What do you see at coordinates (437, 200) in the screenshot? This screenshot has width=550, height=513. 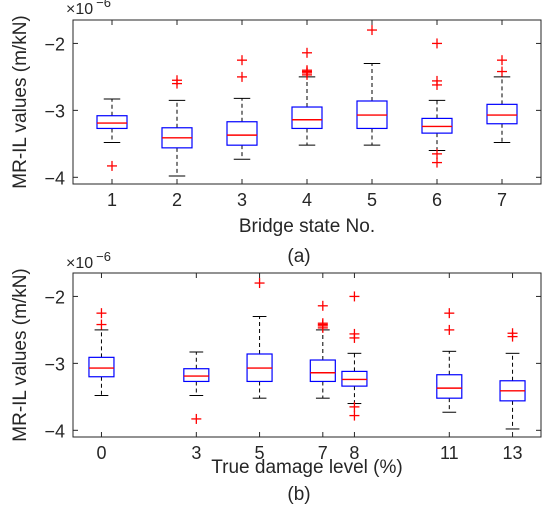 I see `x-tick-label: 6` at bounding box center [437, 200].